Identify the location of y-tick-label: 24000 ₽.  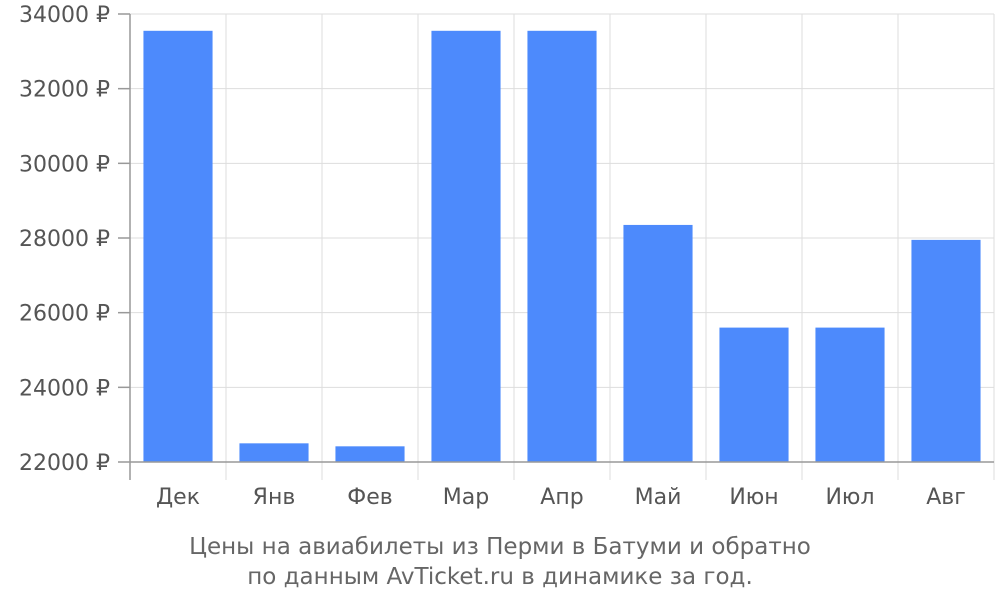
(64, 388).